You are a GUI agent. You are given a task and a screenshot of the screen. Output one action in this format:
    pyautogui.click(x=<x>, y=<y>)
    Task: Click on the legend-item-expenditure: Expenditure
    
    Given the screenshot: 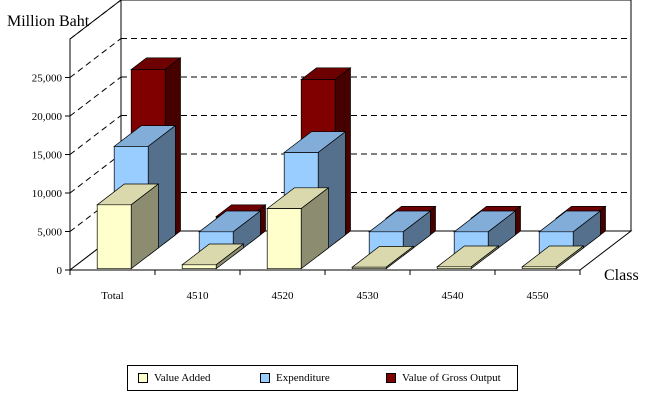 What is the action you would take?
    pyautogui.click(x=295, y=378)
    